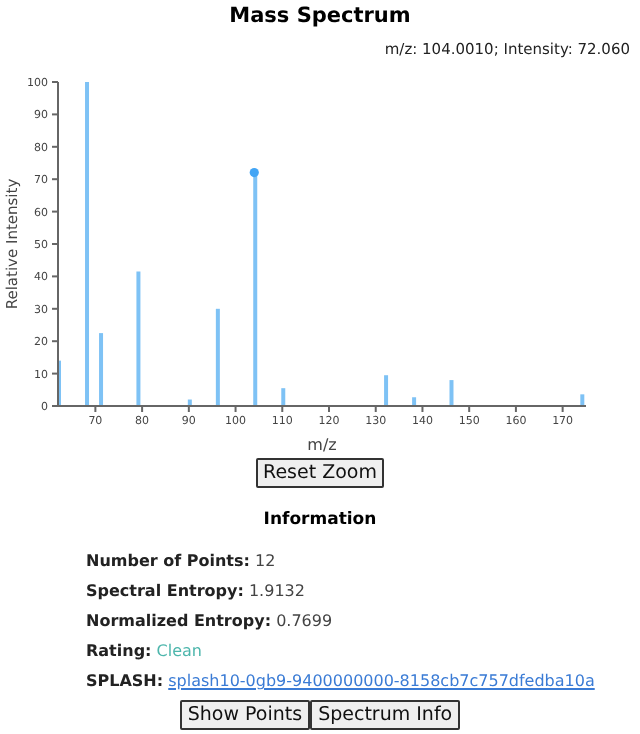 The height and width of the screenshot is (734, 640). I want to click on text: Reset Zoom, so click(320, 473).